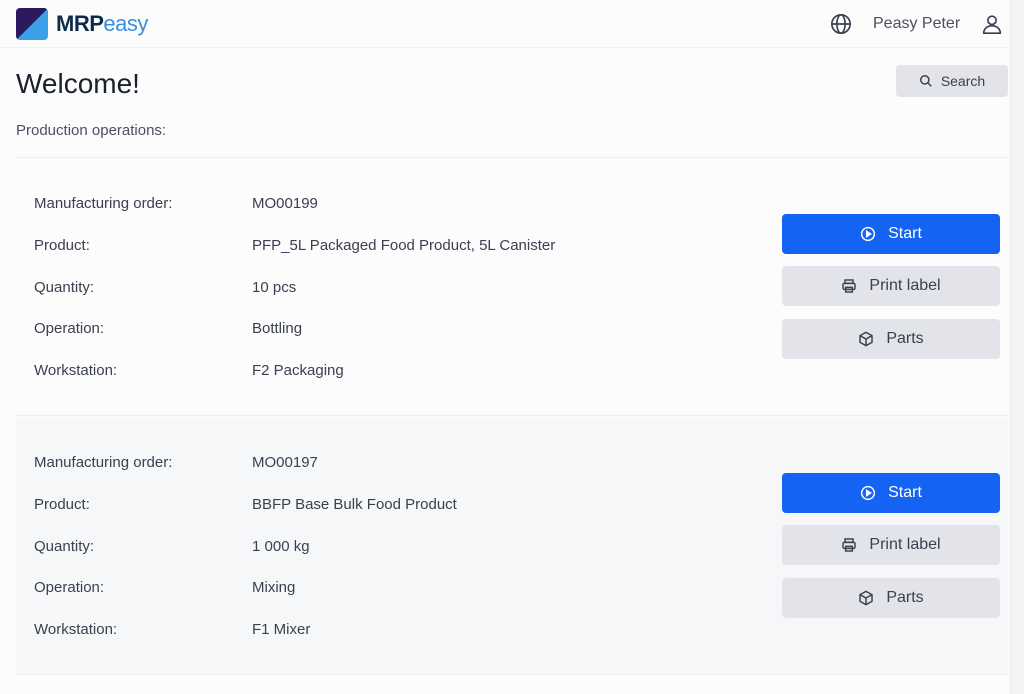 The height and width of the screenshot is (694, 1024). What do you see at coordinates (274, 287) in the screenshot?
I see `quantity-value: 10 pcs` at bounding box center [274, 287].